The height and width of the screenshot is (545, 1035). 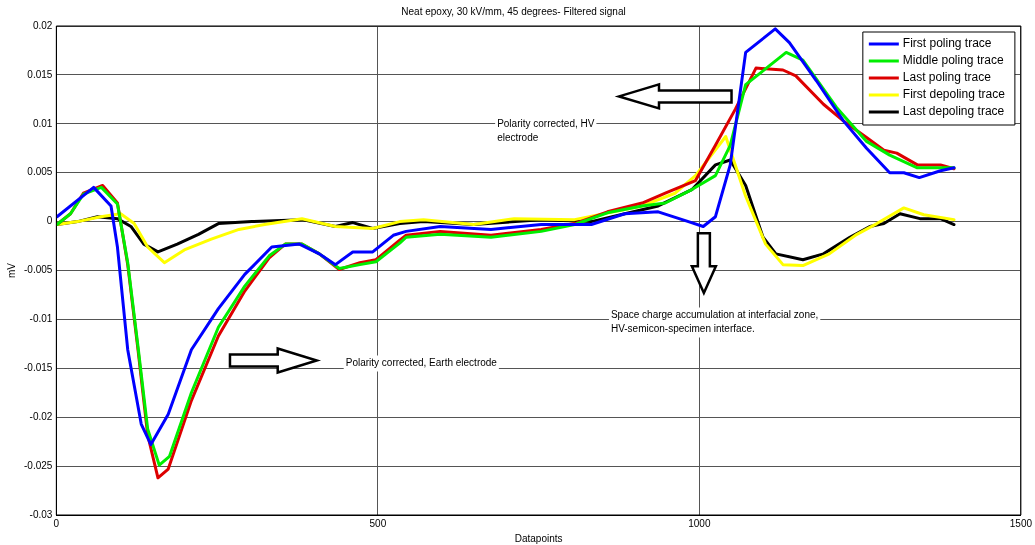 What do you see at coordinates (42, 123) in the screenshot?
I see `y-tick-label: 0.01` at bounding box center [42, 123].